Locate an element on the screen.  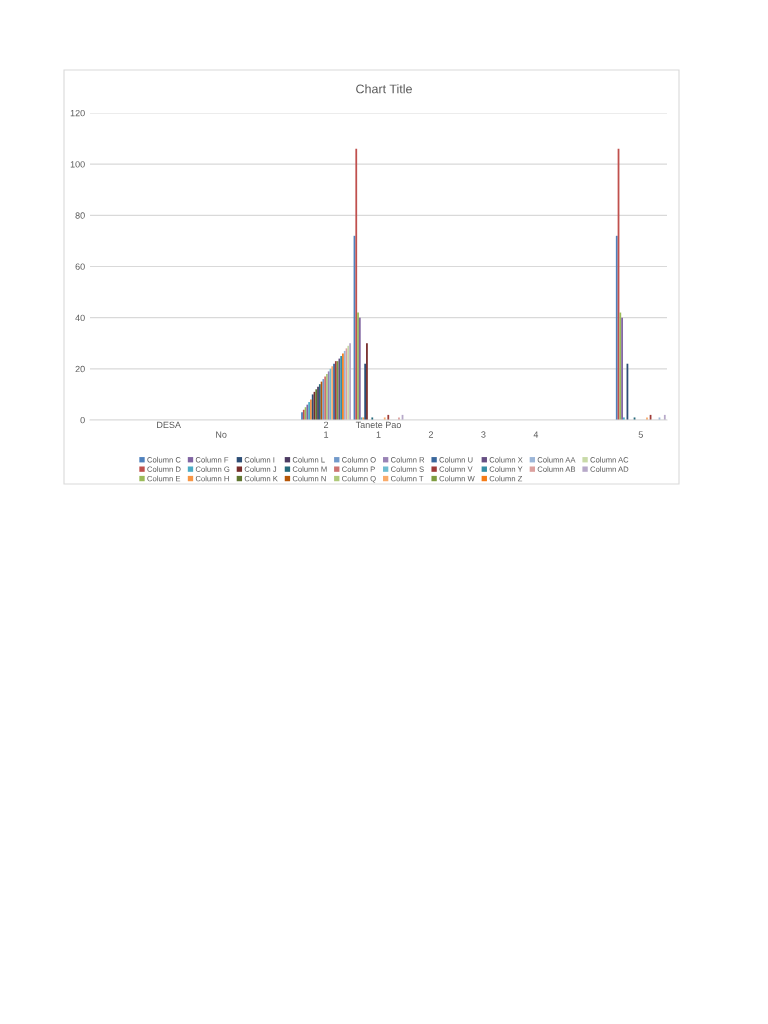
y-tick-label: 60 is located at coordinates (80, 266).